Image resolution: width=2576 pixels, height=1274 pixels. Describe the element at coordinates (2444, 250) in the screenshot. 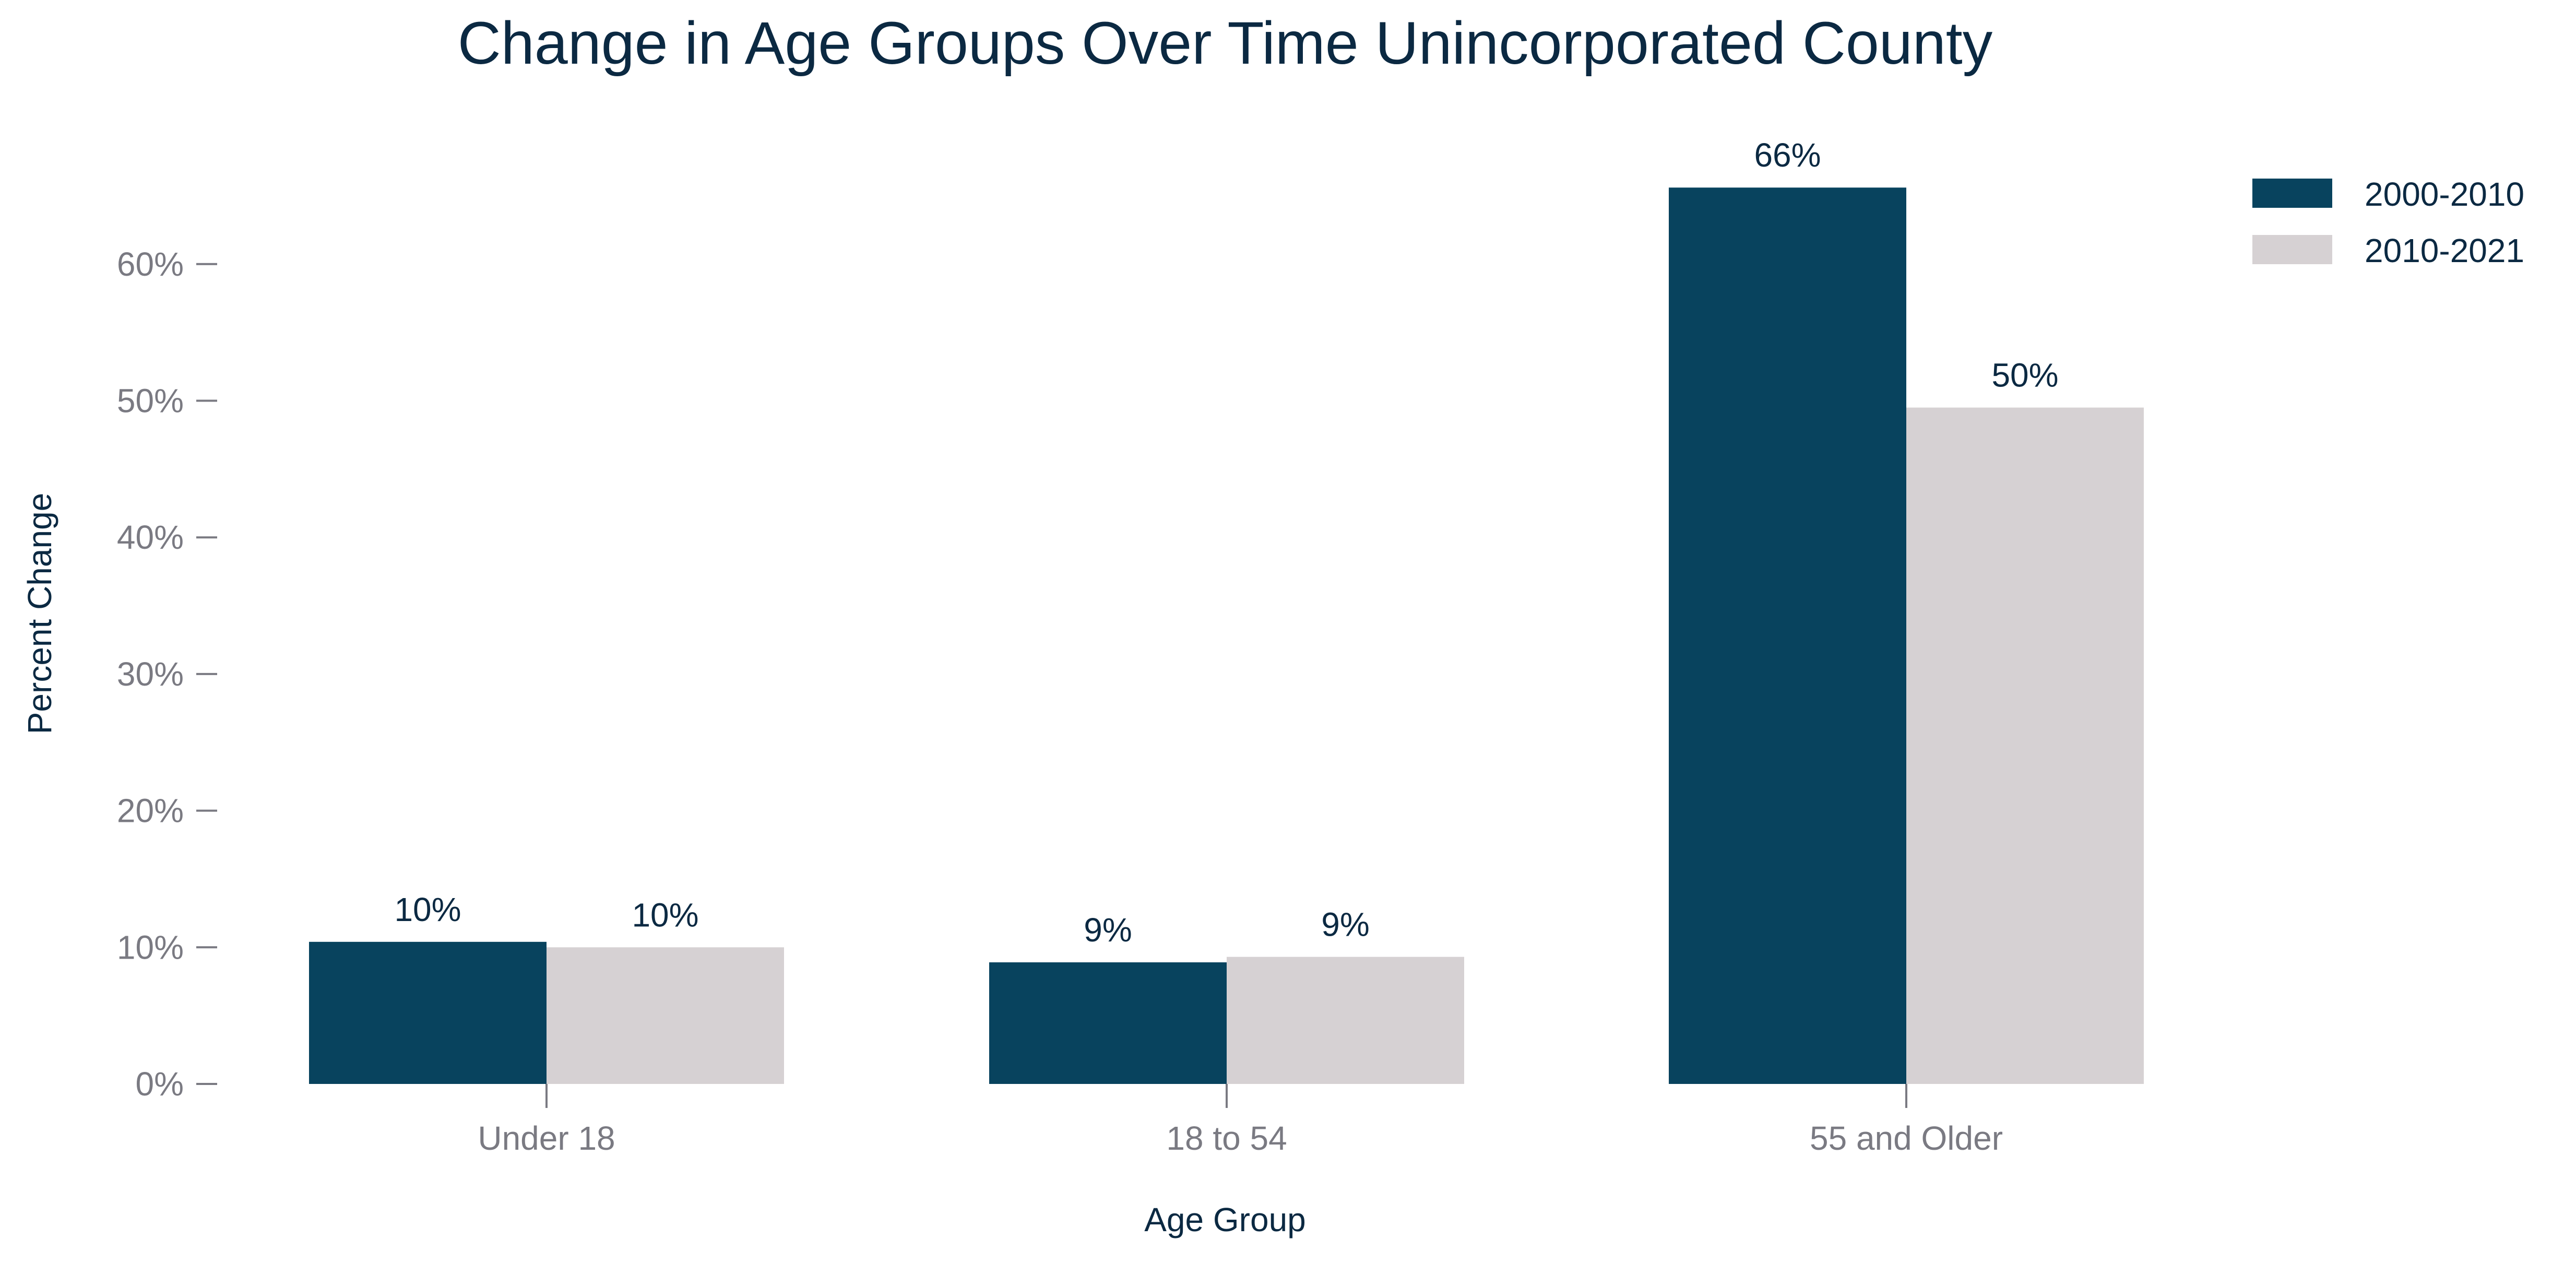

I see `legend-label: 2010-2021` at that location.